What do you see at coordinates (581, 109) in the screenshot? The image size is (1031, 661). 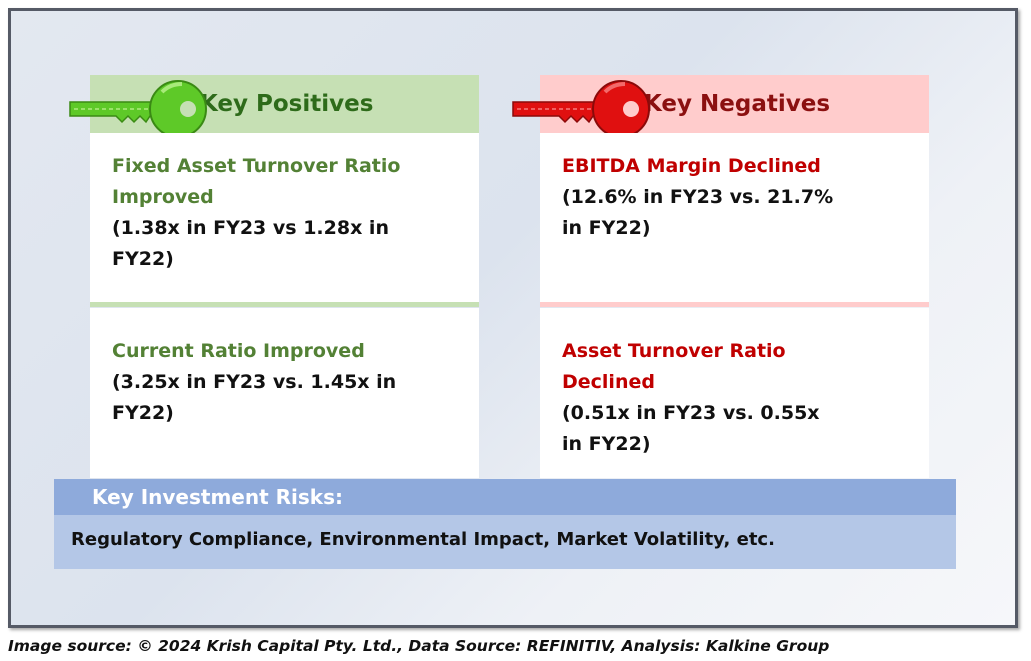 I see `red-key-icon` at bounding box center [581, 109].